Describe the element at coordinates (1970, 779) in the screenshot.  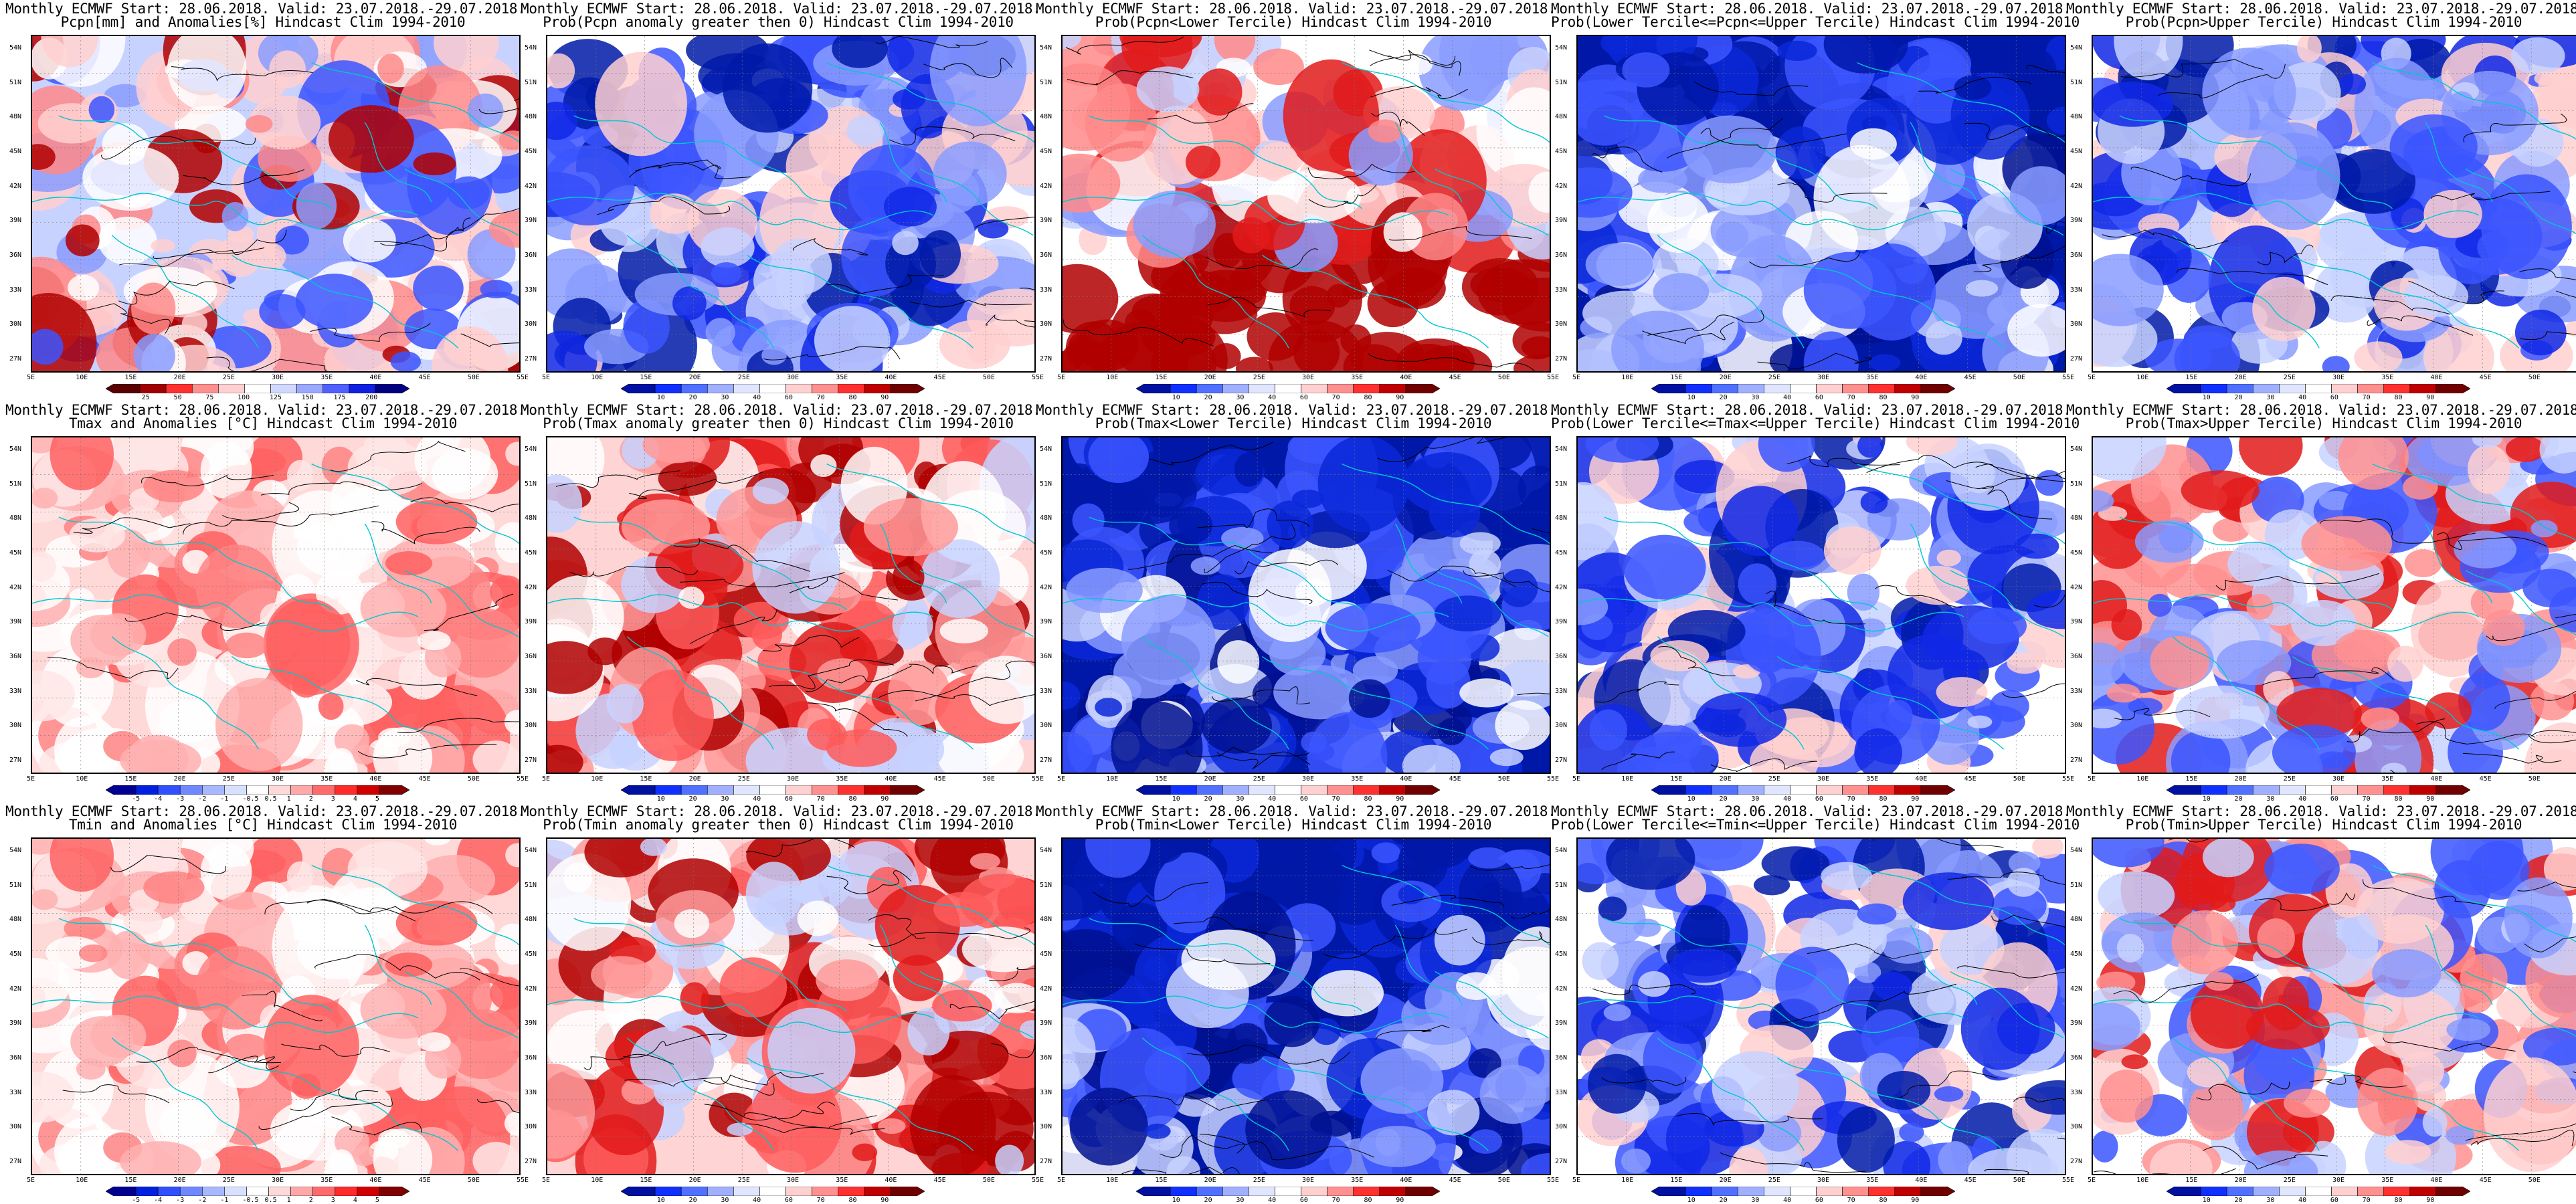
I see `longitude-label: 45E` at that location.